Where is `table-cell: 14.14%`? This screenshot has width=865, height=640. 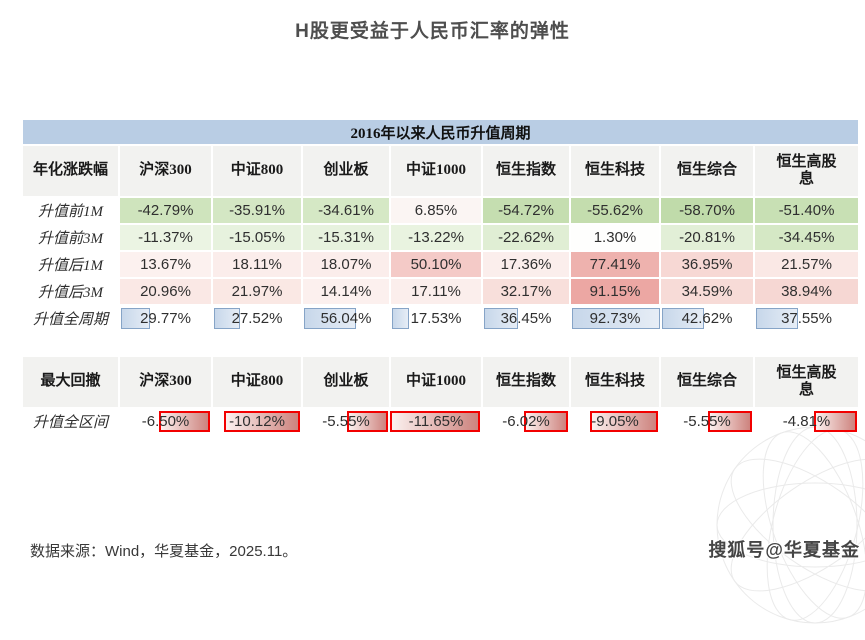 table-cell: 14.14% is located at coordinates (346, 291).